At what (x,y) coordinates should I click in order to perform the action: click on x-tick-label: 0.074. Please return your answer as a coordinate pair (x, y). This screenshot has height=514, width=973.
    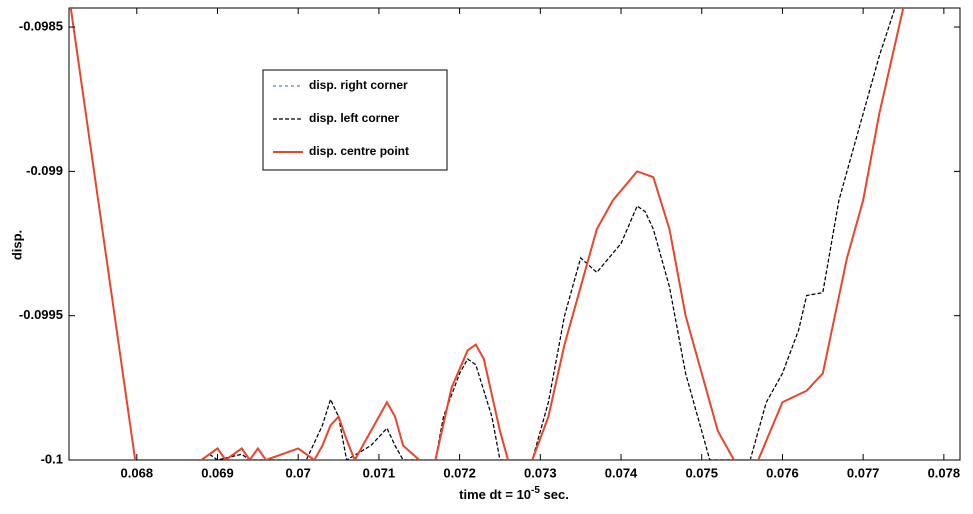
    Looking at the image, I should click on (621, 472).